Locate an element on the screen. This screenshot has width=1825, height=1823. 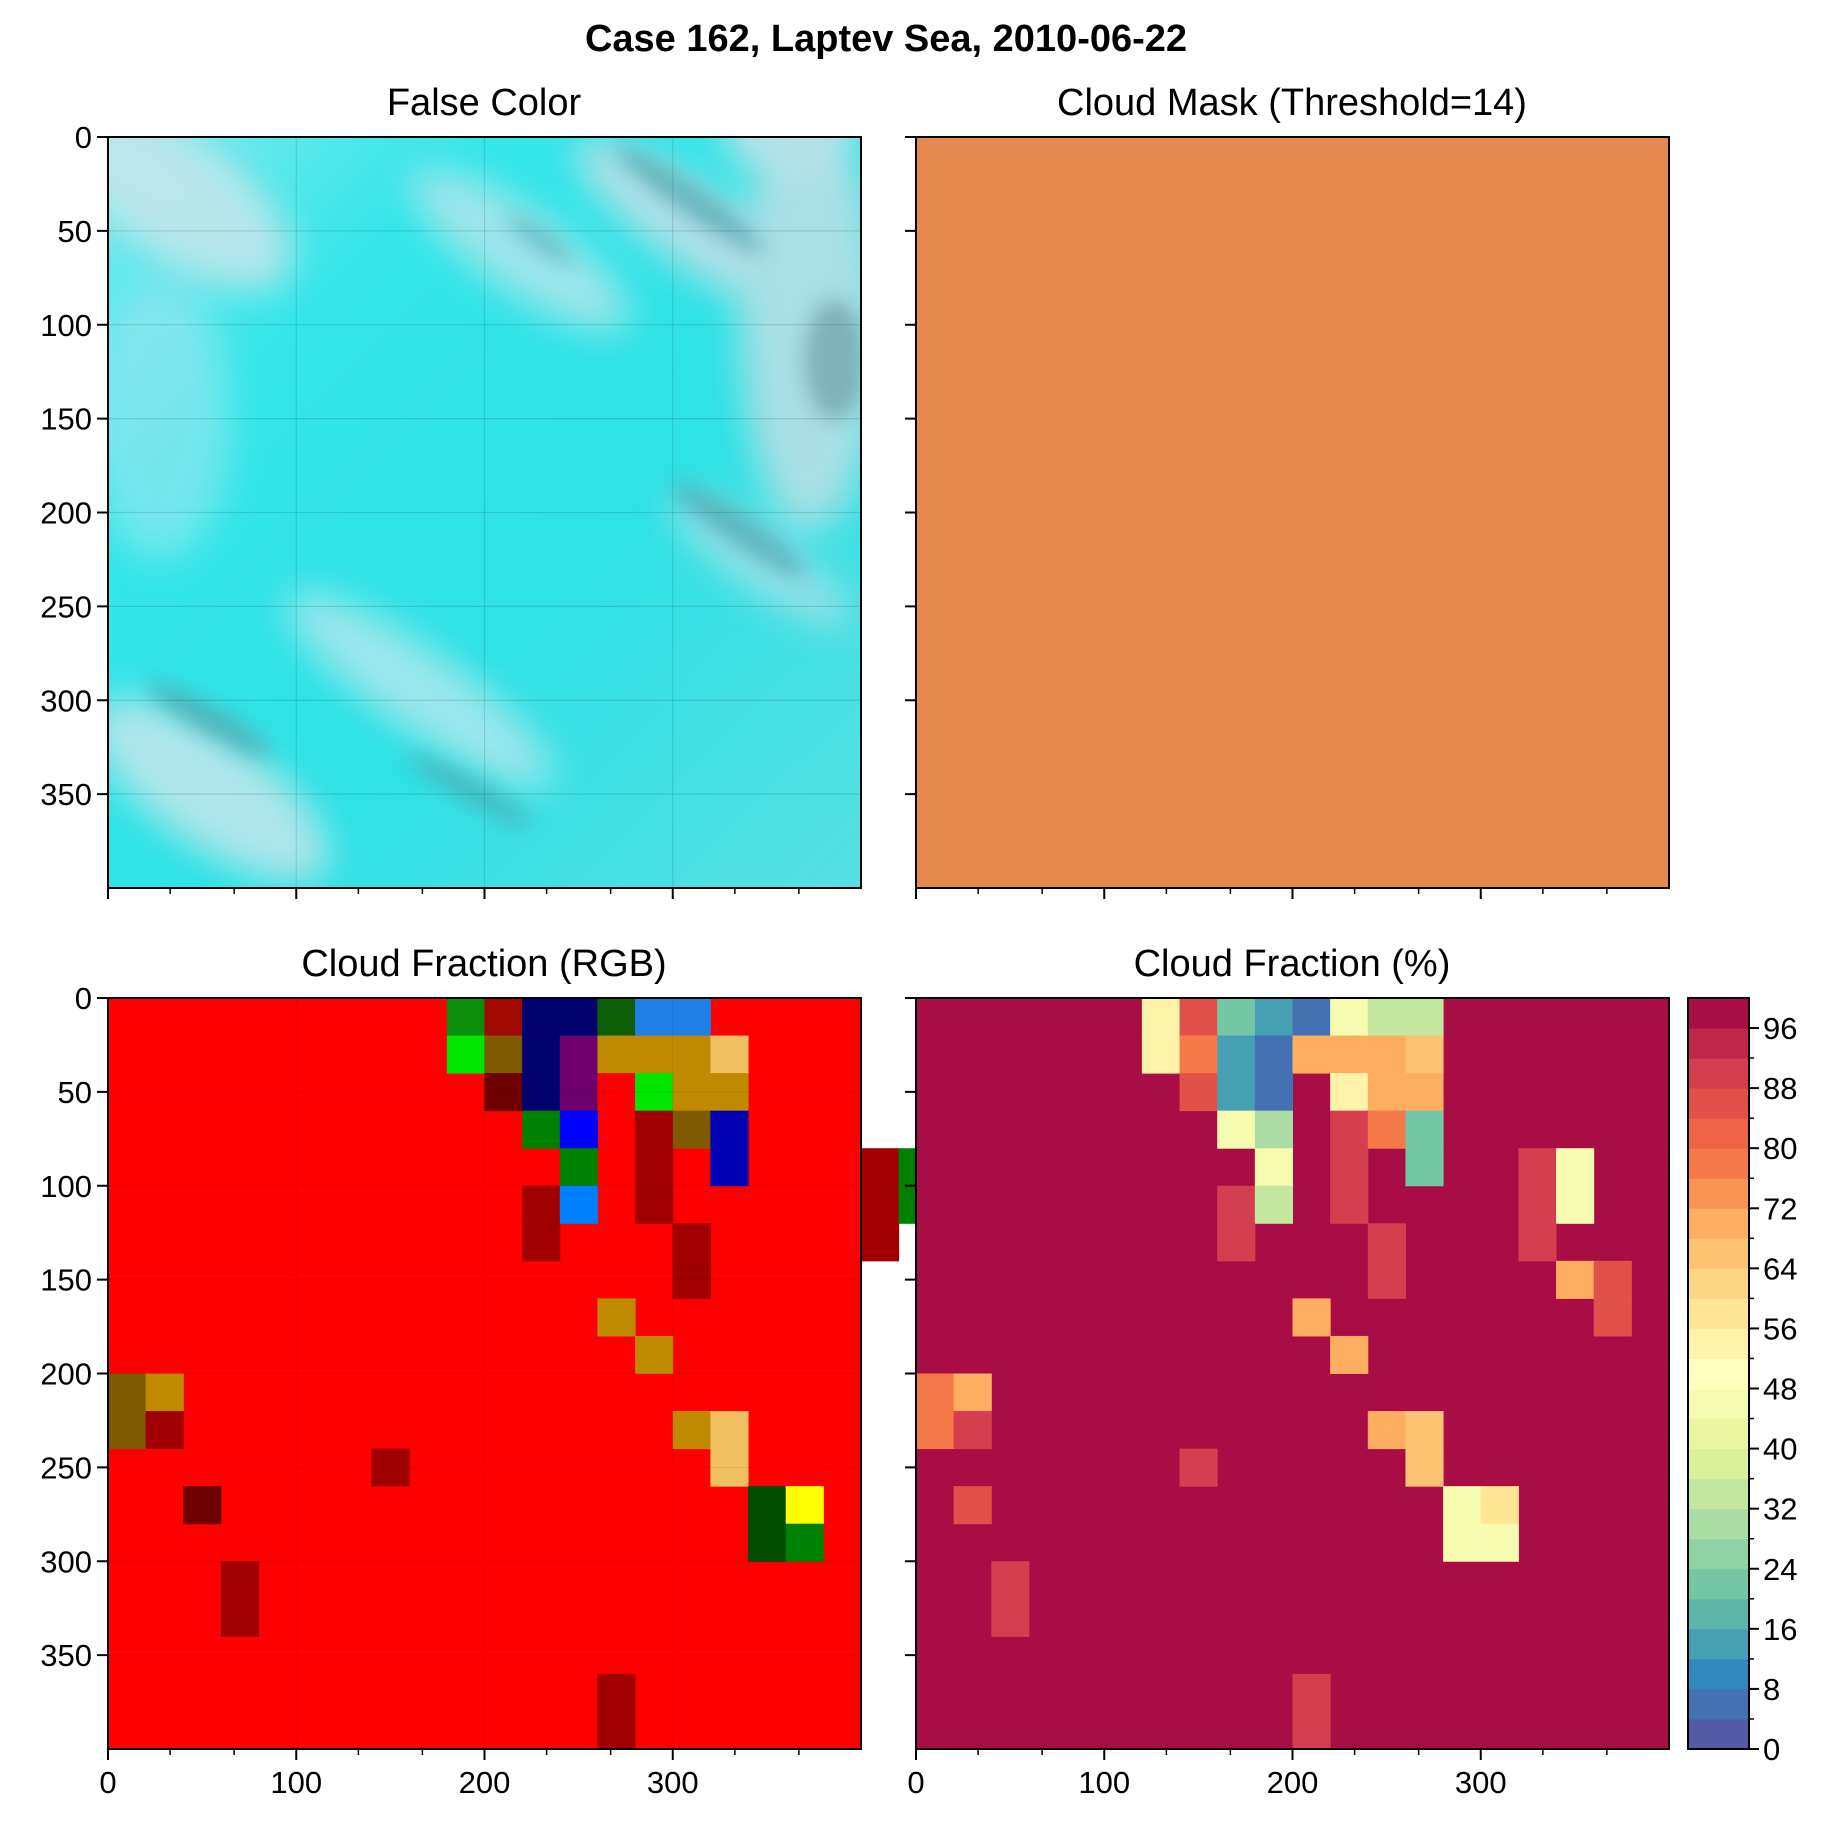
false-color-ytick-label: 100 is located at coordinates (66, 325).